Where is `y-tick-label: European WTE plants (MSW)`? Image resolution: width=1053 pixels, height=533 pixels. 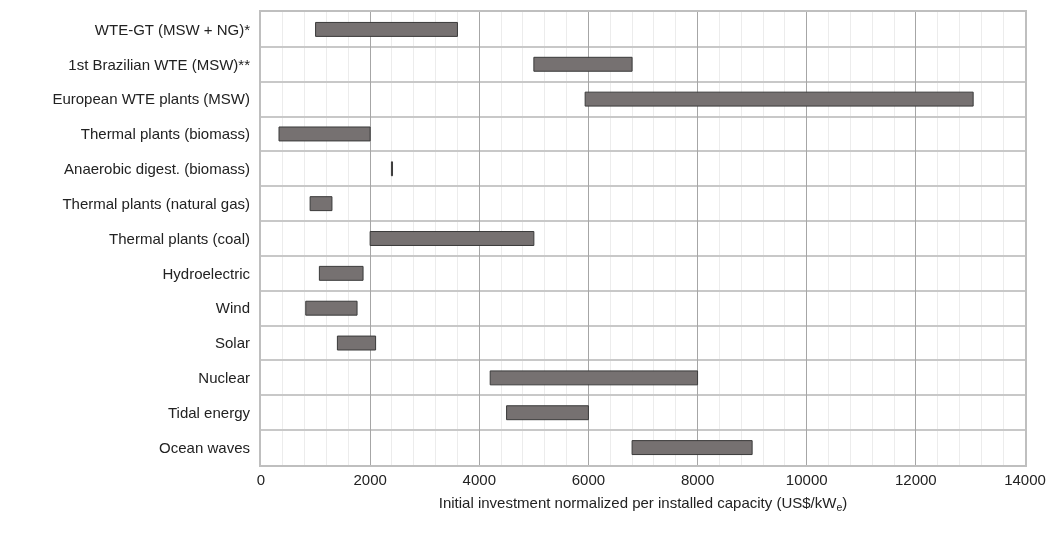 y-tick-label: European WTE plants (MSW) is located at coordinates (151, 99).